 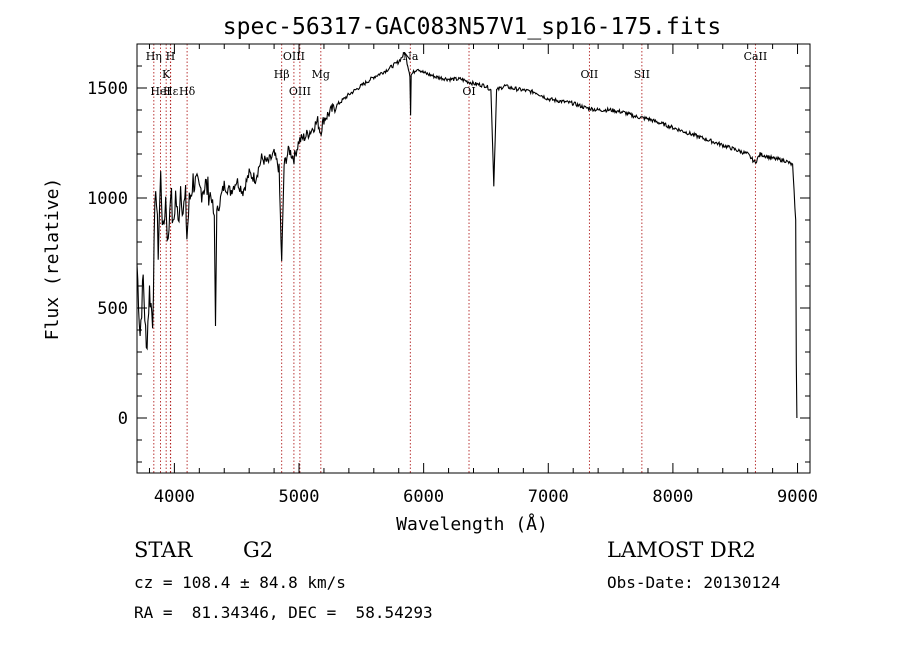 I want to click on coordinates-text: RA = 81.34346, DEC = 58.54293, so click(x=283, y=612).